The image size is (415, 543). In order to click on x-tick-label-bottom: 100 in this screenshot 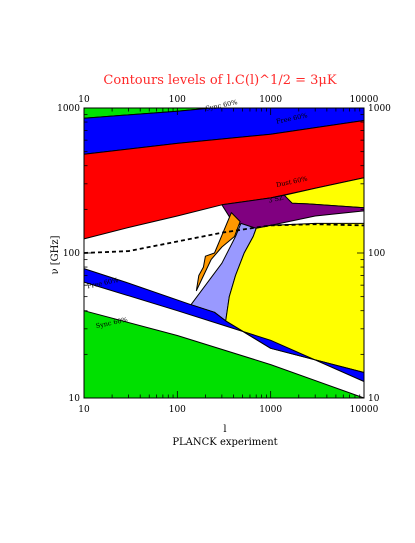, I will do `click(177, 410)`.